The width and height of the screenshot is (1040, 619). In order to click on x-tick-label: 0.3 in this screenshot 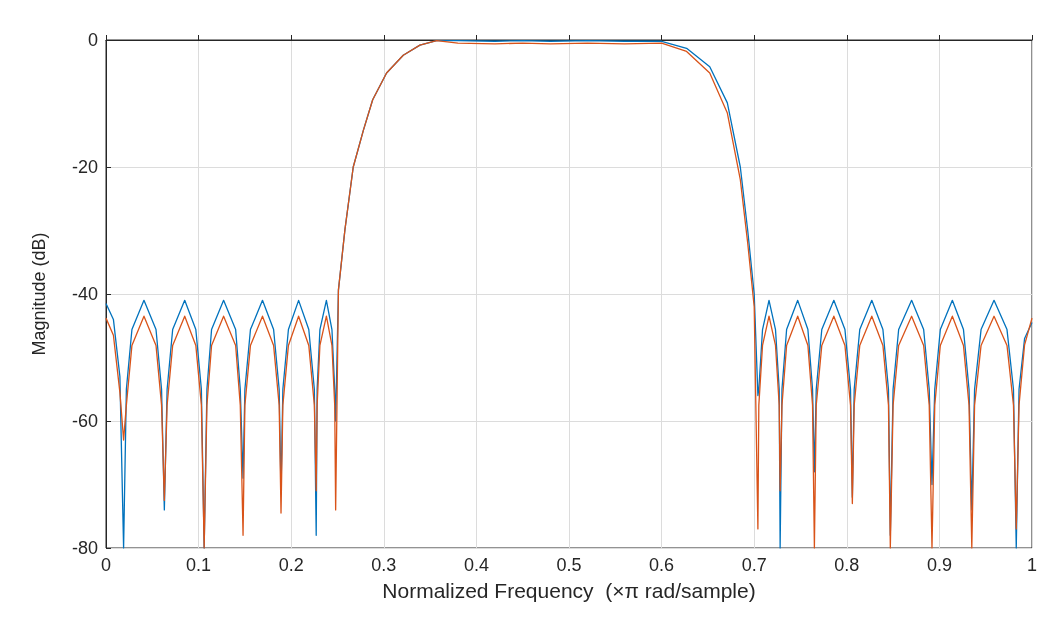, I will do `click(384, 565)`.